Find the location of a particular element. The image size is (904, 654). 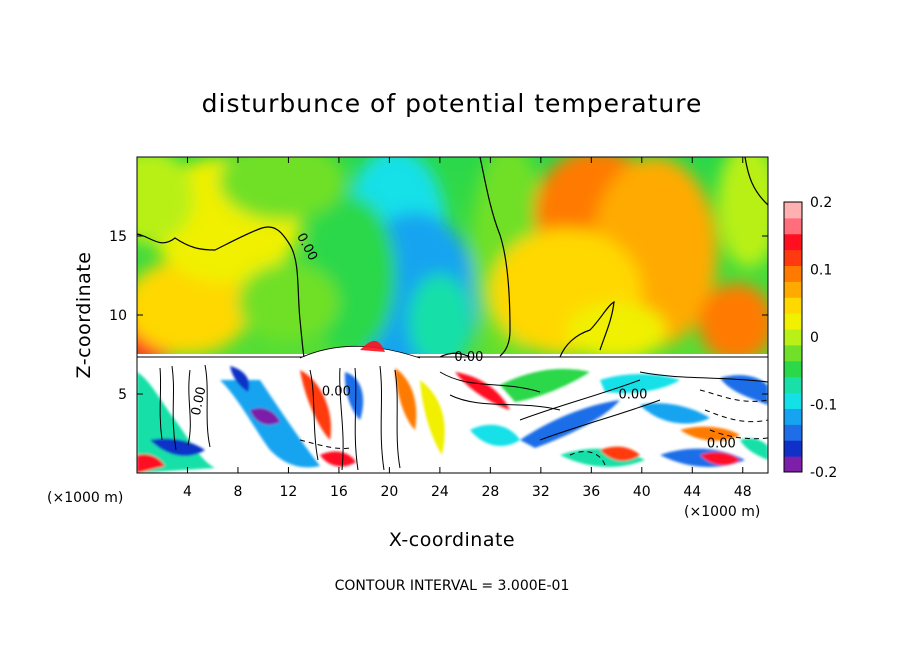

colorbar-tick-label-4: -0.2 is located at coordinates (823, 473).